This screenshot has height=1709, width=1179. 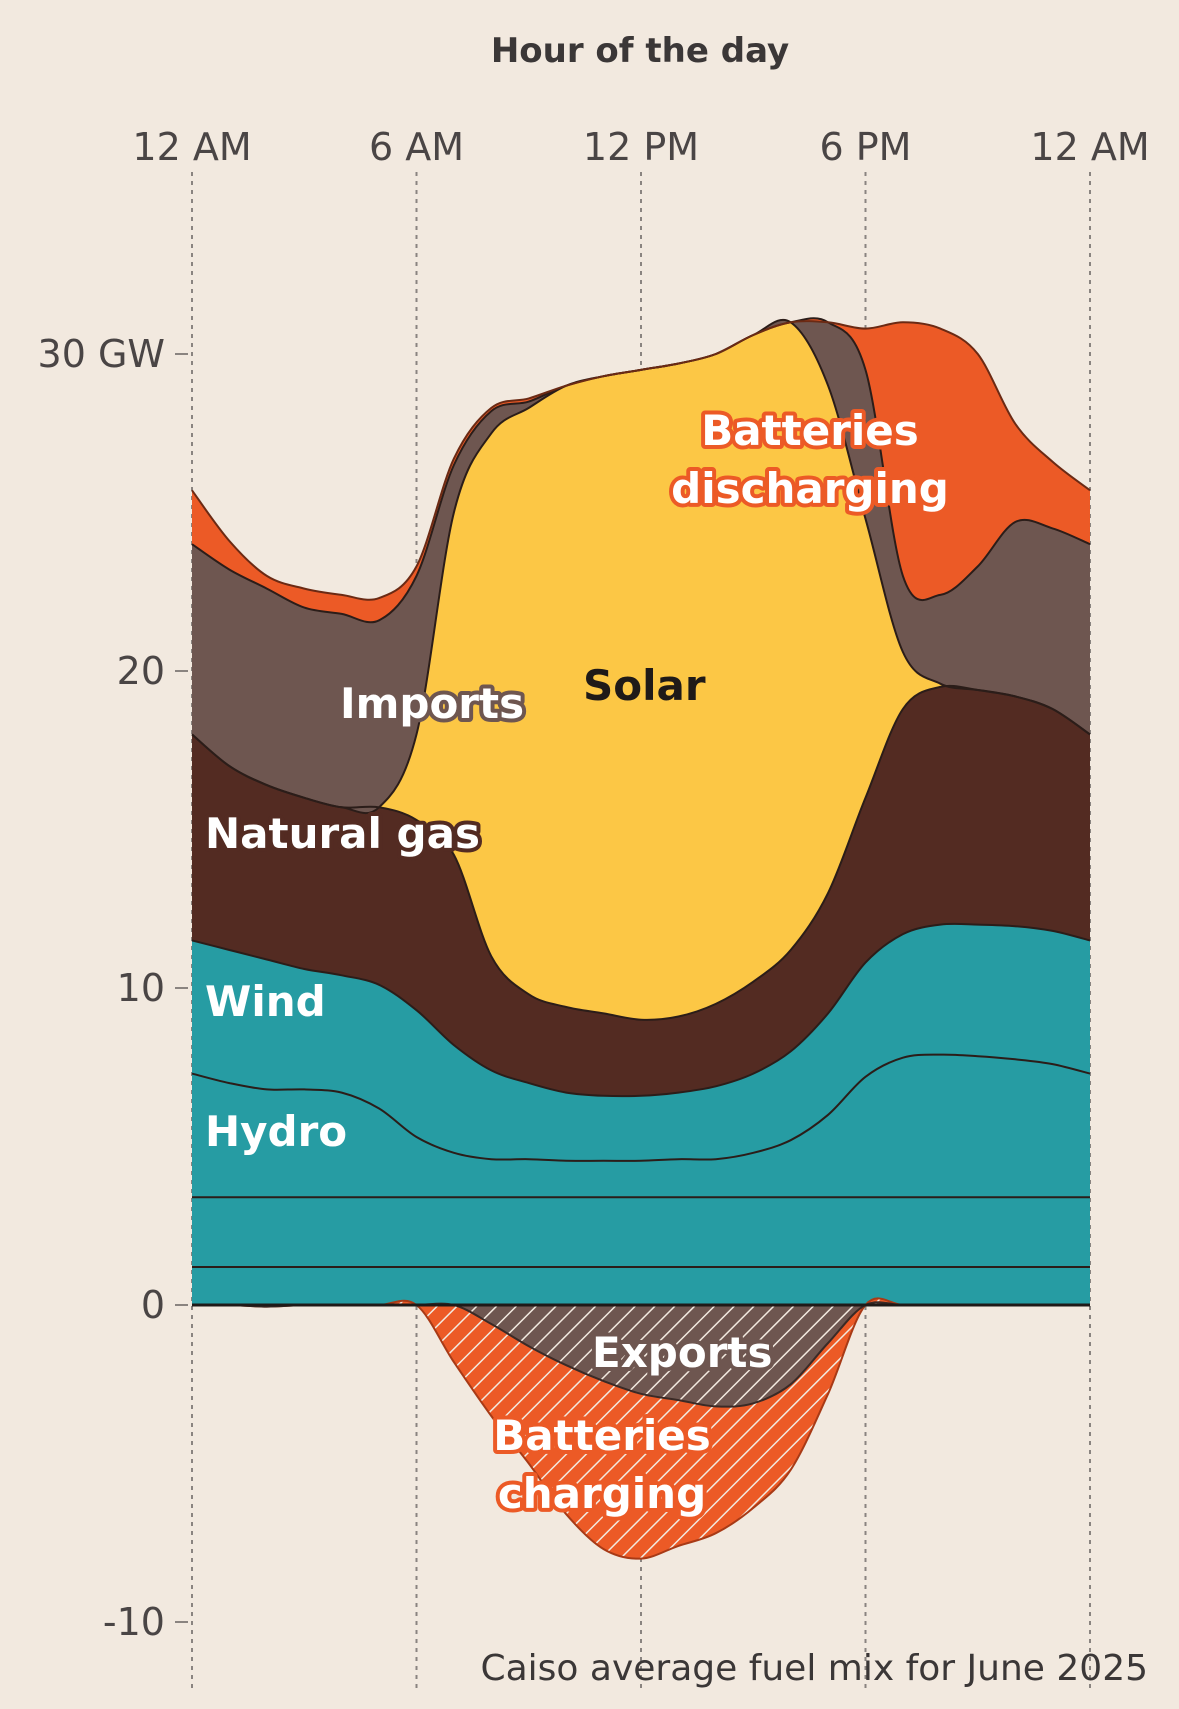 I want to click on batteries-charging-label: charging, so click(x=602, y=1493).